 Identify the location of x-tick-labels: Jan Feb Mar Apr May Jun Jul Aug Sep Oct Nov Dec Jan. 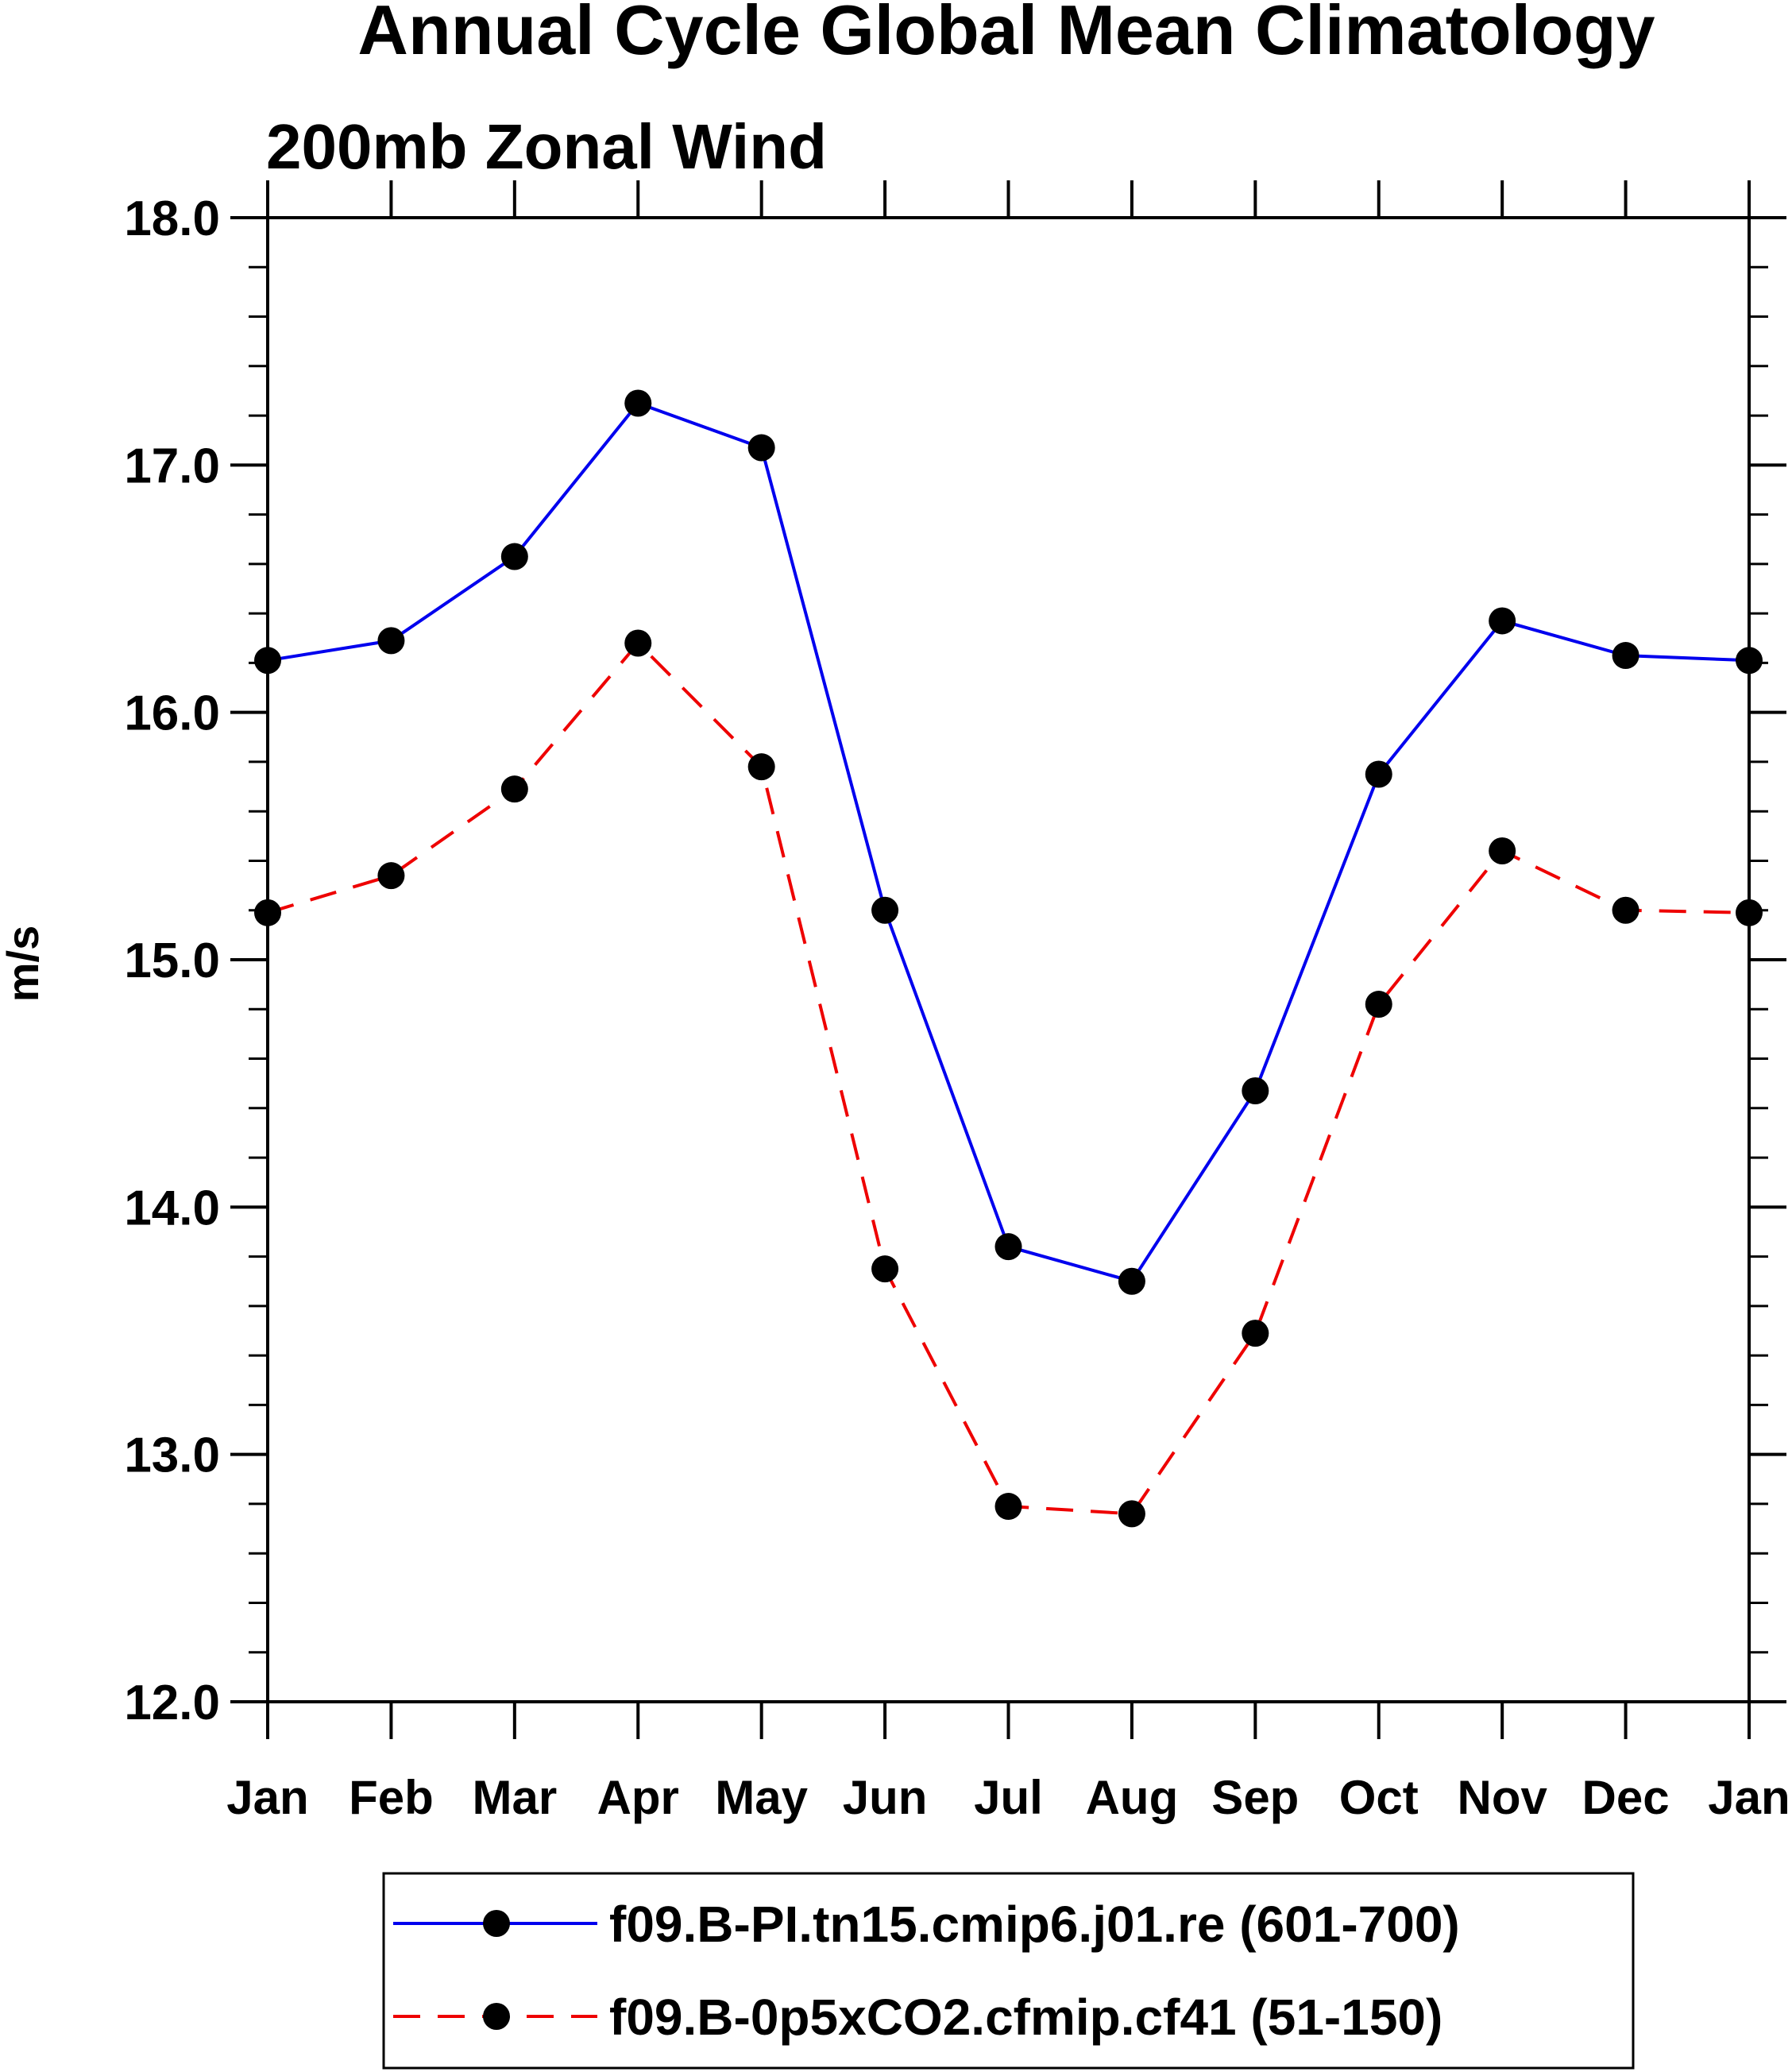
(1008, 1797).